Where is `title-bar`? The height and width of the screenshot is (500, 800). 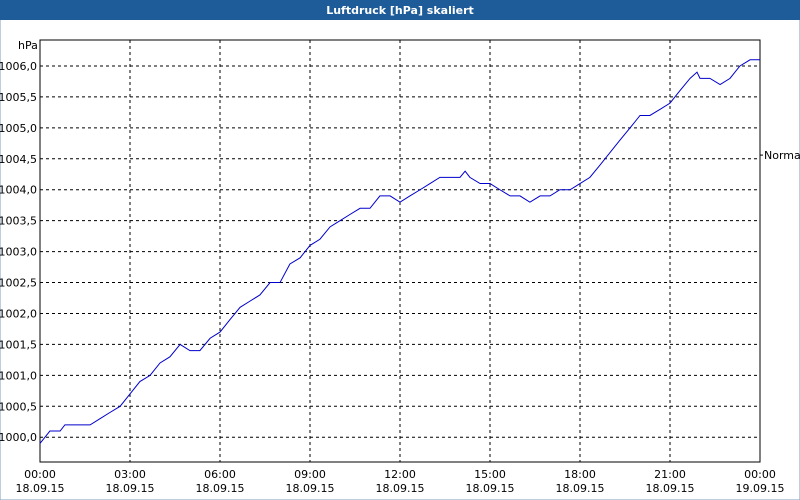 title-bar is located at coordinates (400, 10).